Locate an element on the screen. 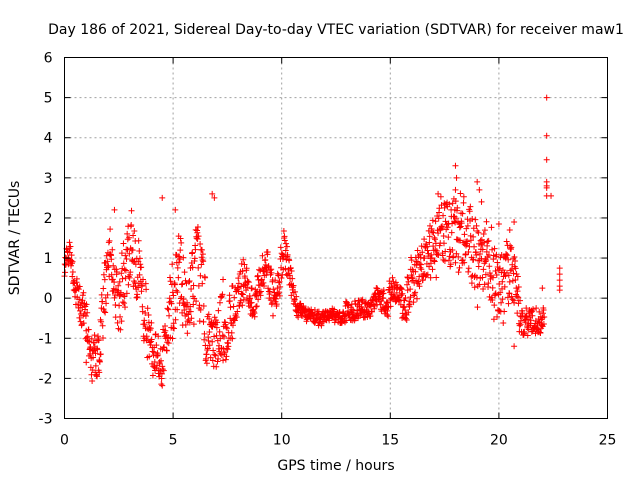  y-tick-label: 3 is located at coordinates (48, 179).